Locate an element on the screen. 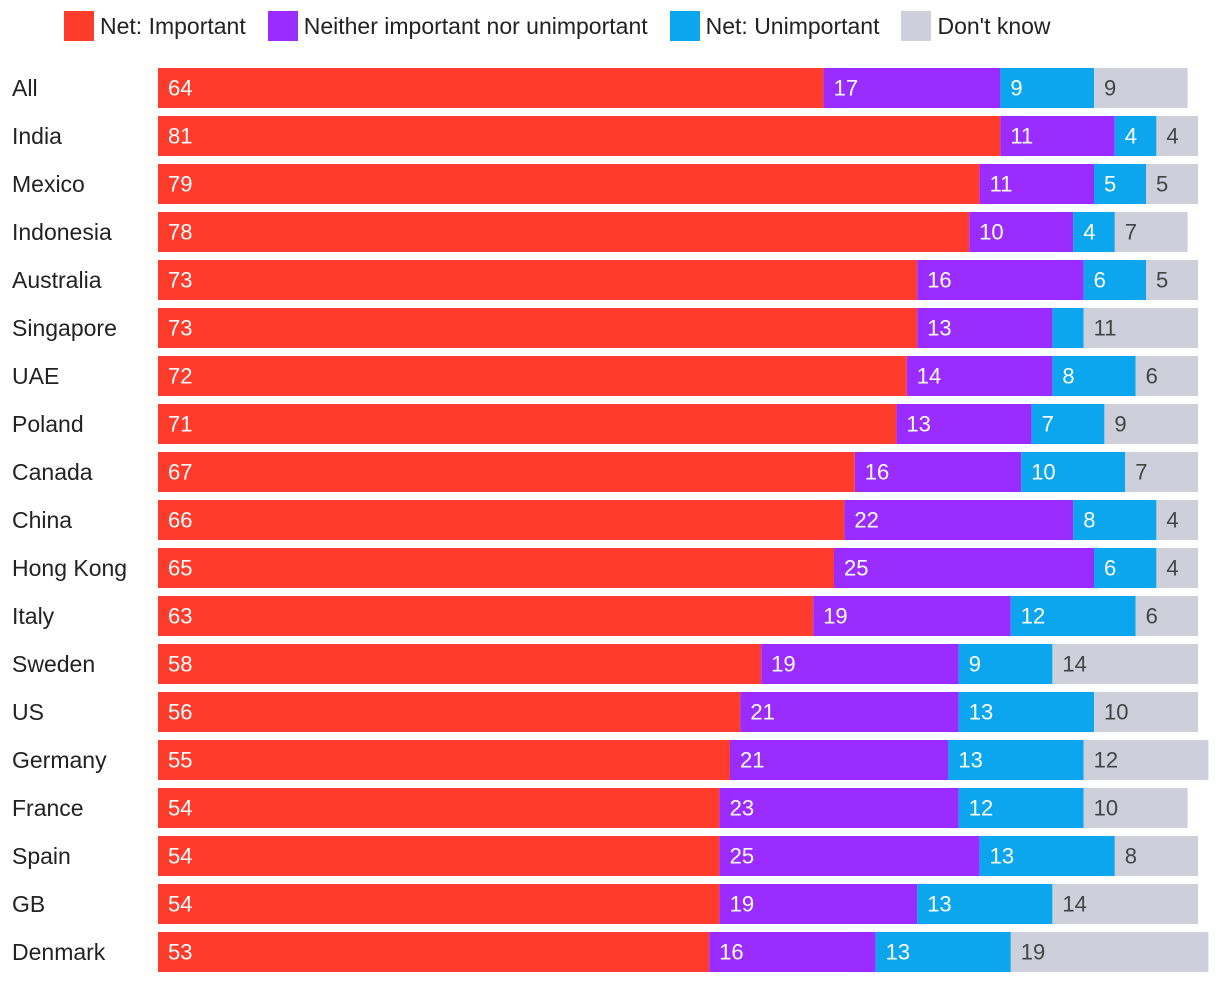 The width and height of the screenshot is (1220, 984). legend-item-2: Net: Unimportant is located at coordinates (774, 26).